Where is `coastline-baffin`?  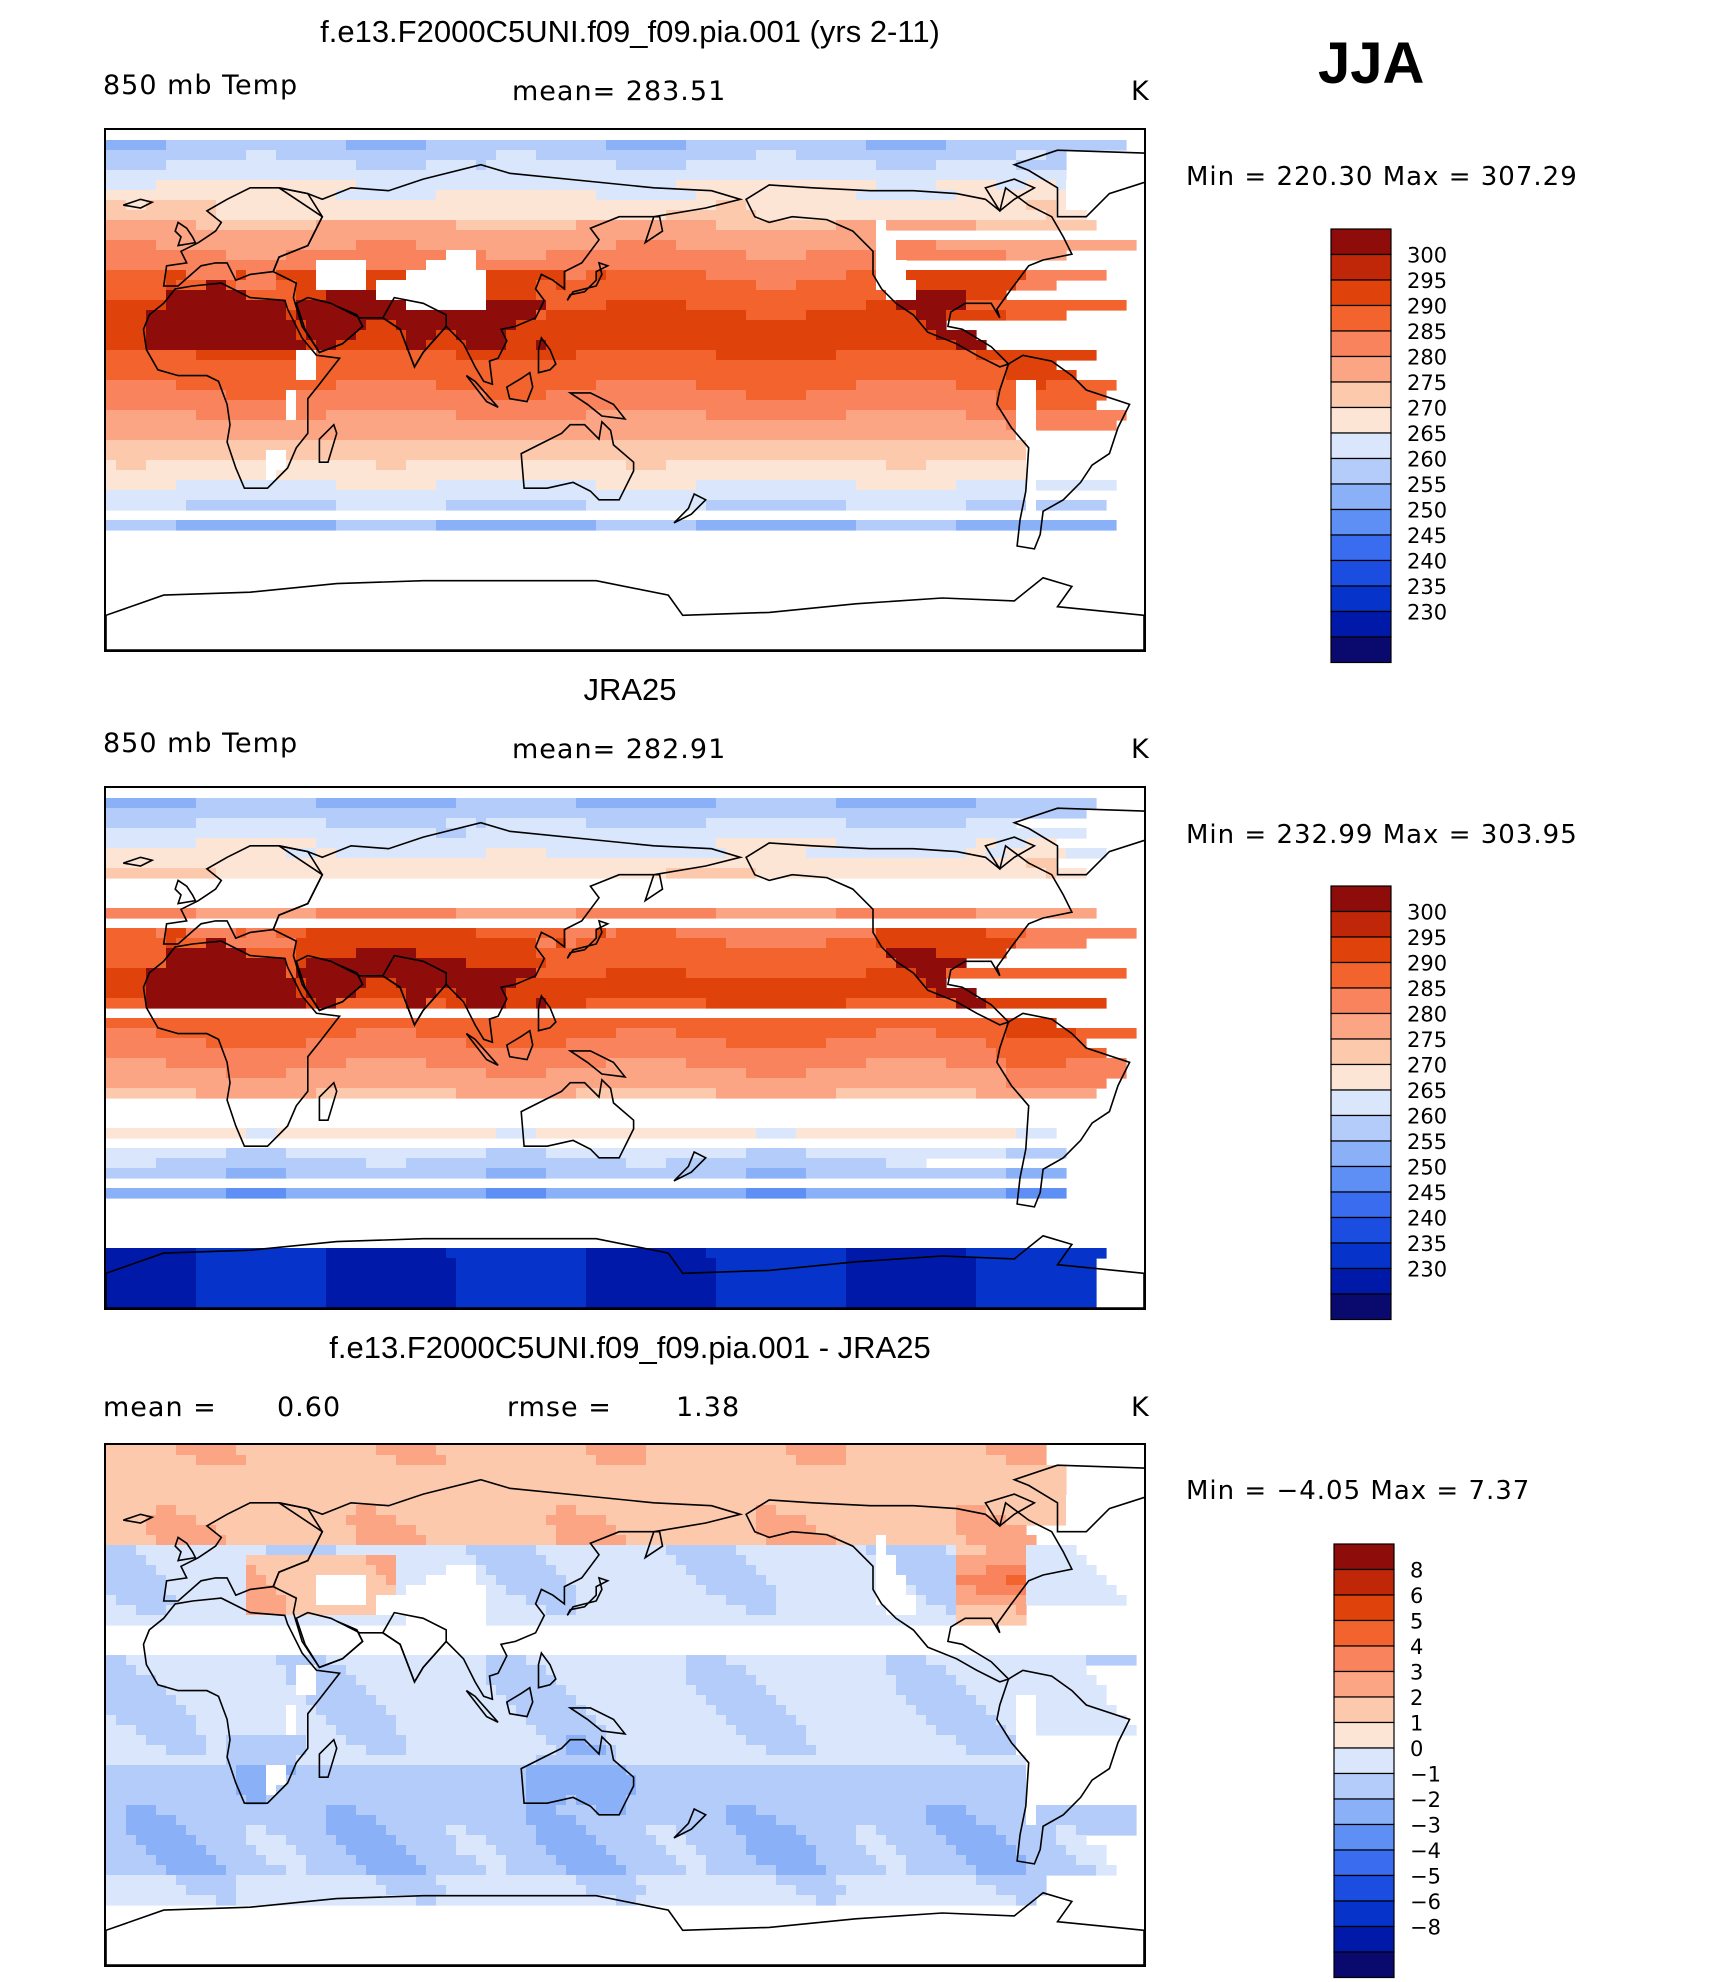
coastline-baffin is located at coordinates (1010, 853).